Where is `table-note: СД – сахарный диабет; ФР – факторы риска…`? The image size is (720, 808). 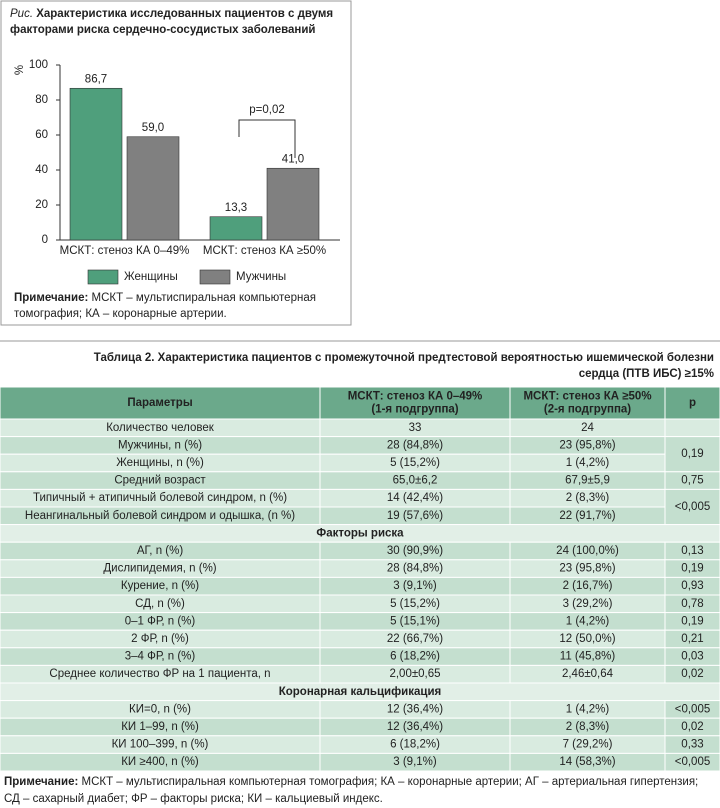
table-note: СД – сахарный диабет; ФР – факторы риска… is located at coordinates (193, 799).